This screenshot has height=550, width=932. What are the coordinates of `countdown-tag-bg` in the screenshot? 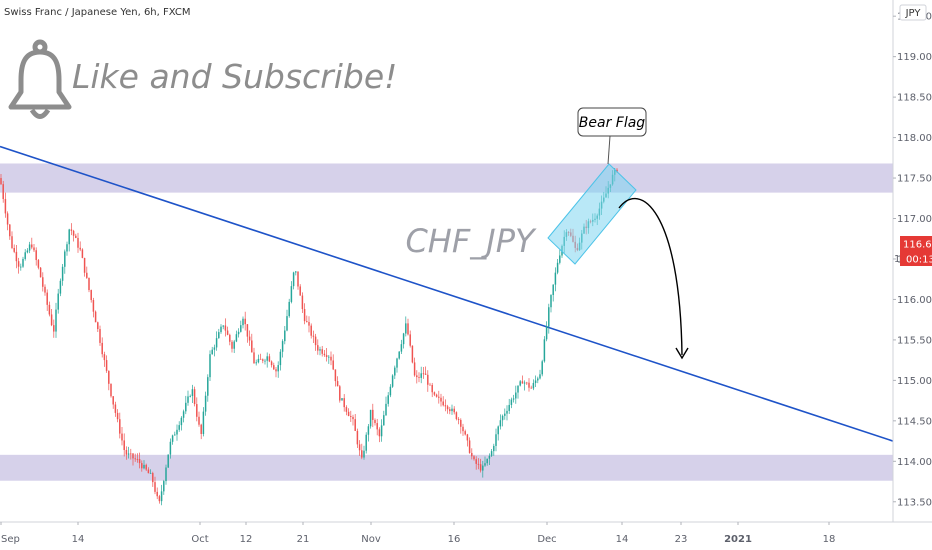 It's located at (916, 258).